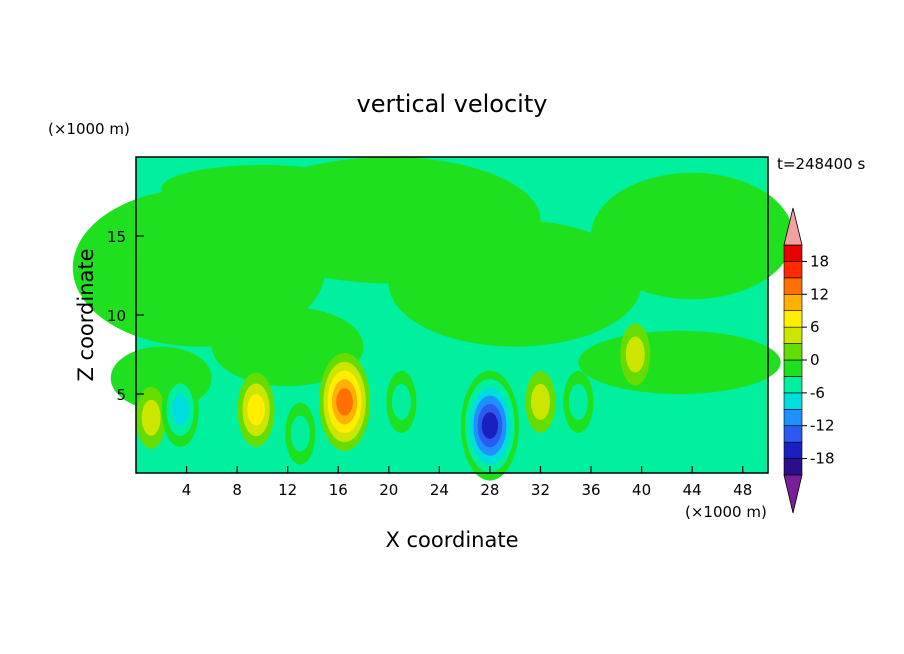 This screenshot has width=904, height=654. What do you see at coordinates (237, 490) in the screenshot?
I see `x-tick-label: 8` at bounding box center [237, 490].